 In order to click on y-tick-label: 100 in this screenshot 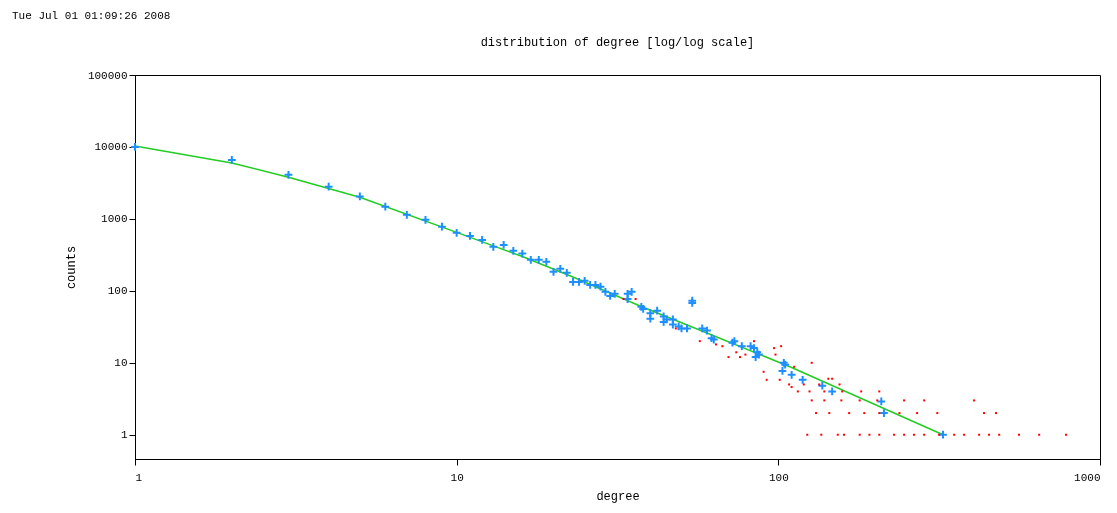, I will do `click(117, 291)`.